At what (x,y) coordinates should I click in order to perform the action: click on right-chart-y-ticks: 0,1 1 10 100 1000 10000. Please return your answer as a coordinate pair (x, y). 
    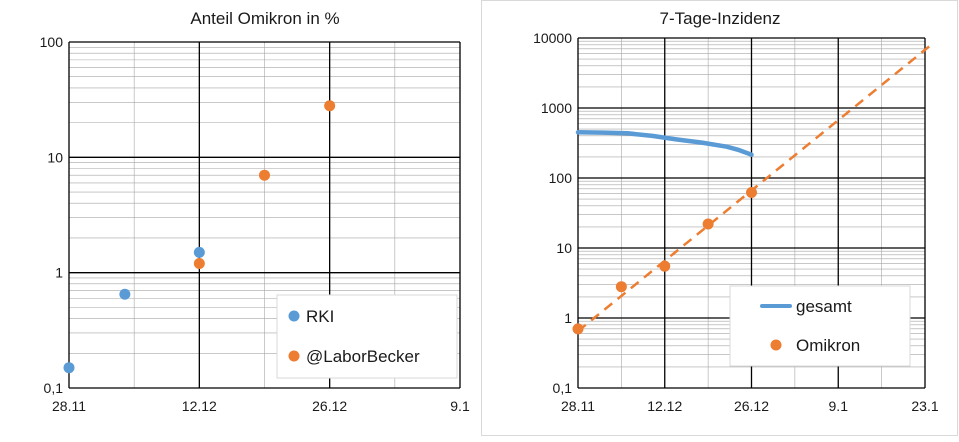
    Looking at the image, I should click on (552, 213).